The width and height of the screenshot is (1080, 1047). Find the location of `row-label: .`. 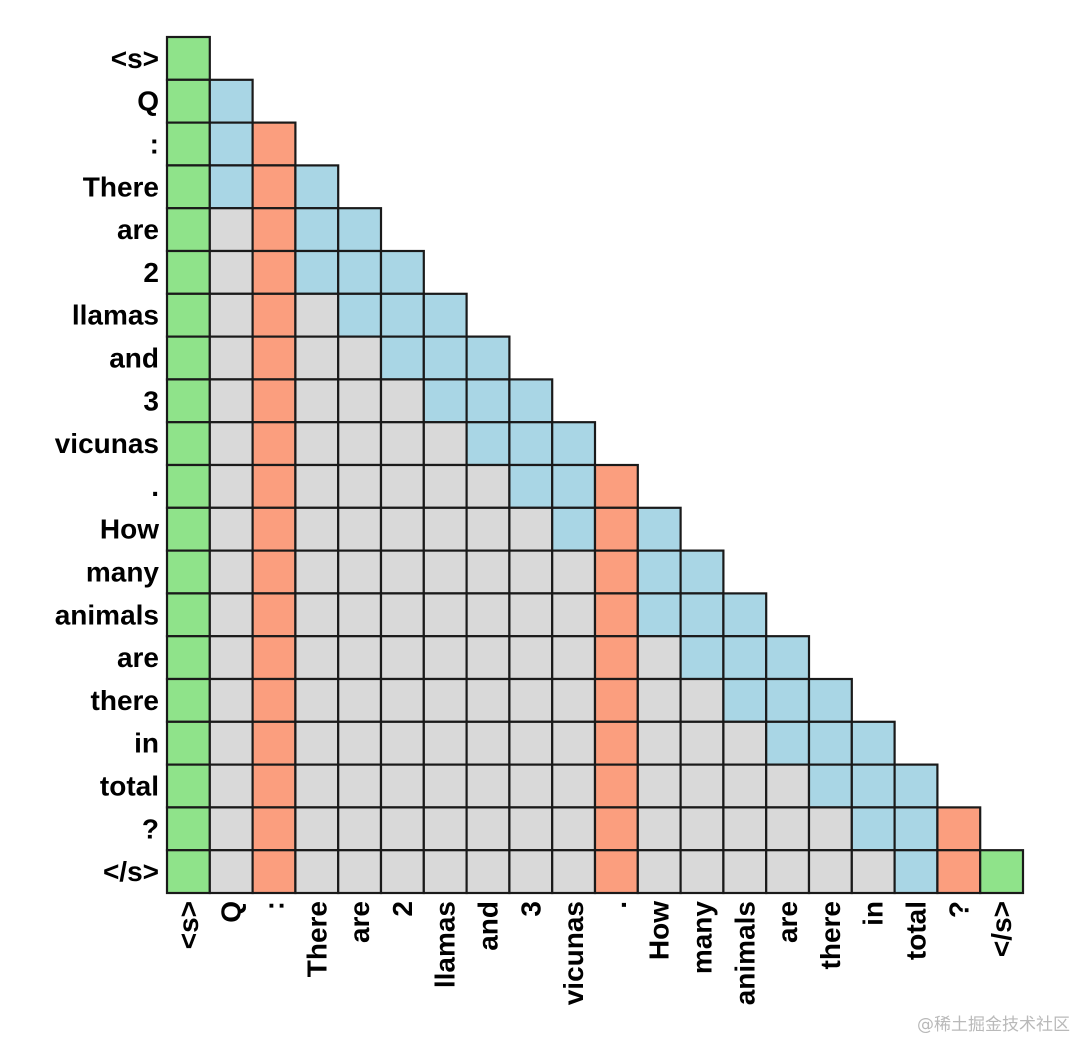

row-label: . is located at coordinates (155, 486).